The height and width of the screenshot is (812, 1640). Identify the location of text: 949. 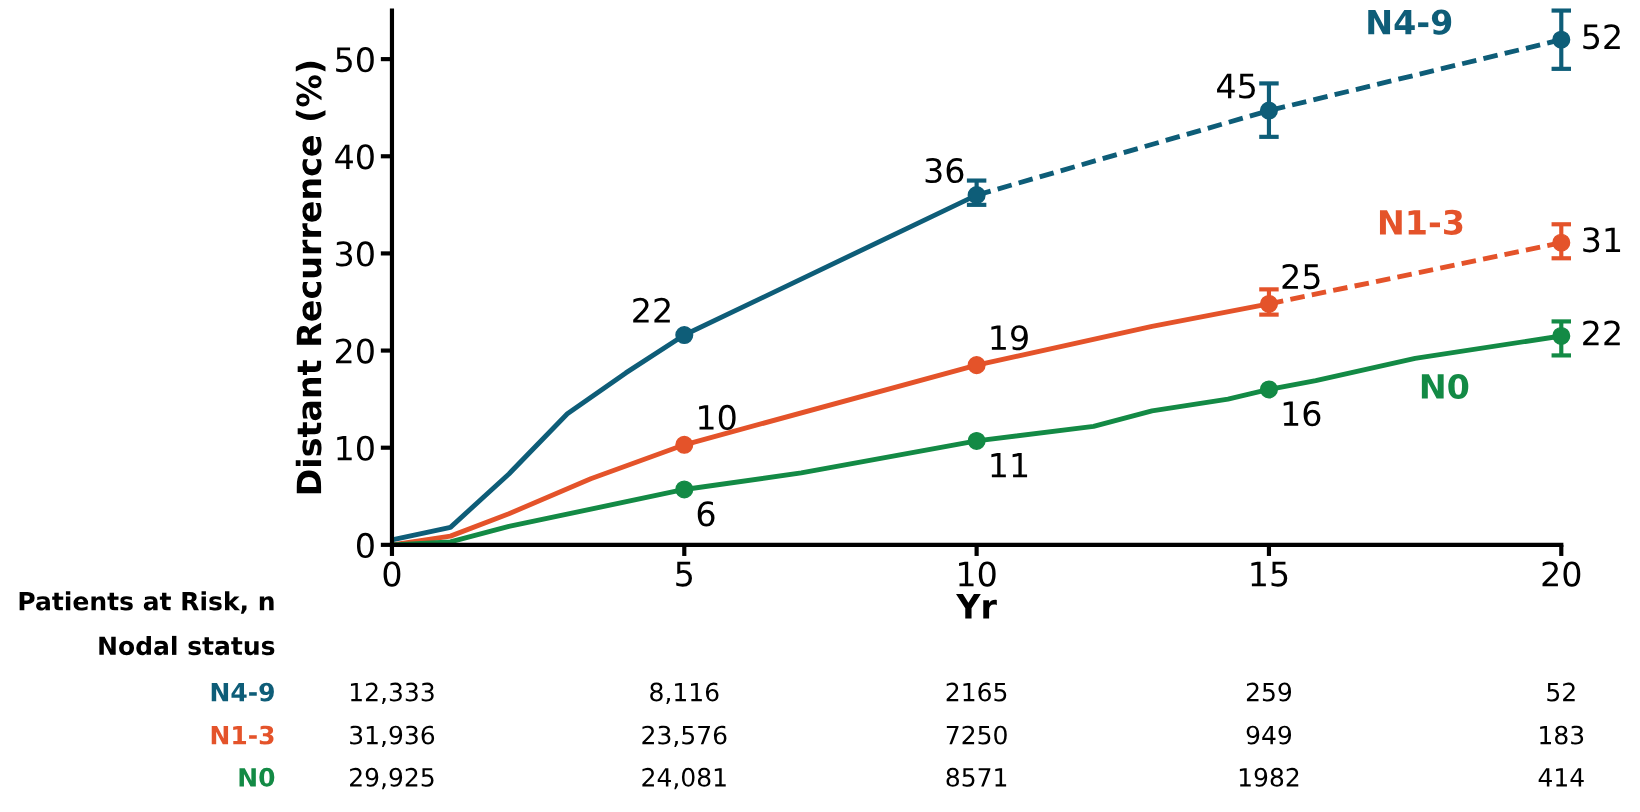
(1269, 735).